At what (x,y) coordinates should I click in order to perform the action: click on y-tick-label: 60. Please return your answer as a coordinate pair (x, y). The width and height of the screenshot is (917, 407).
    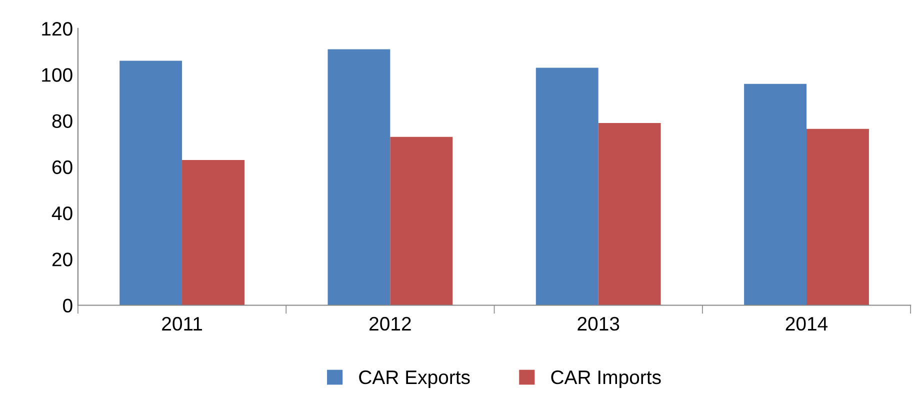
    Looking at the image, I should click on (62, 167).